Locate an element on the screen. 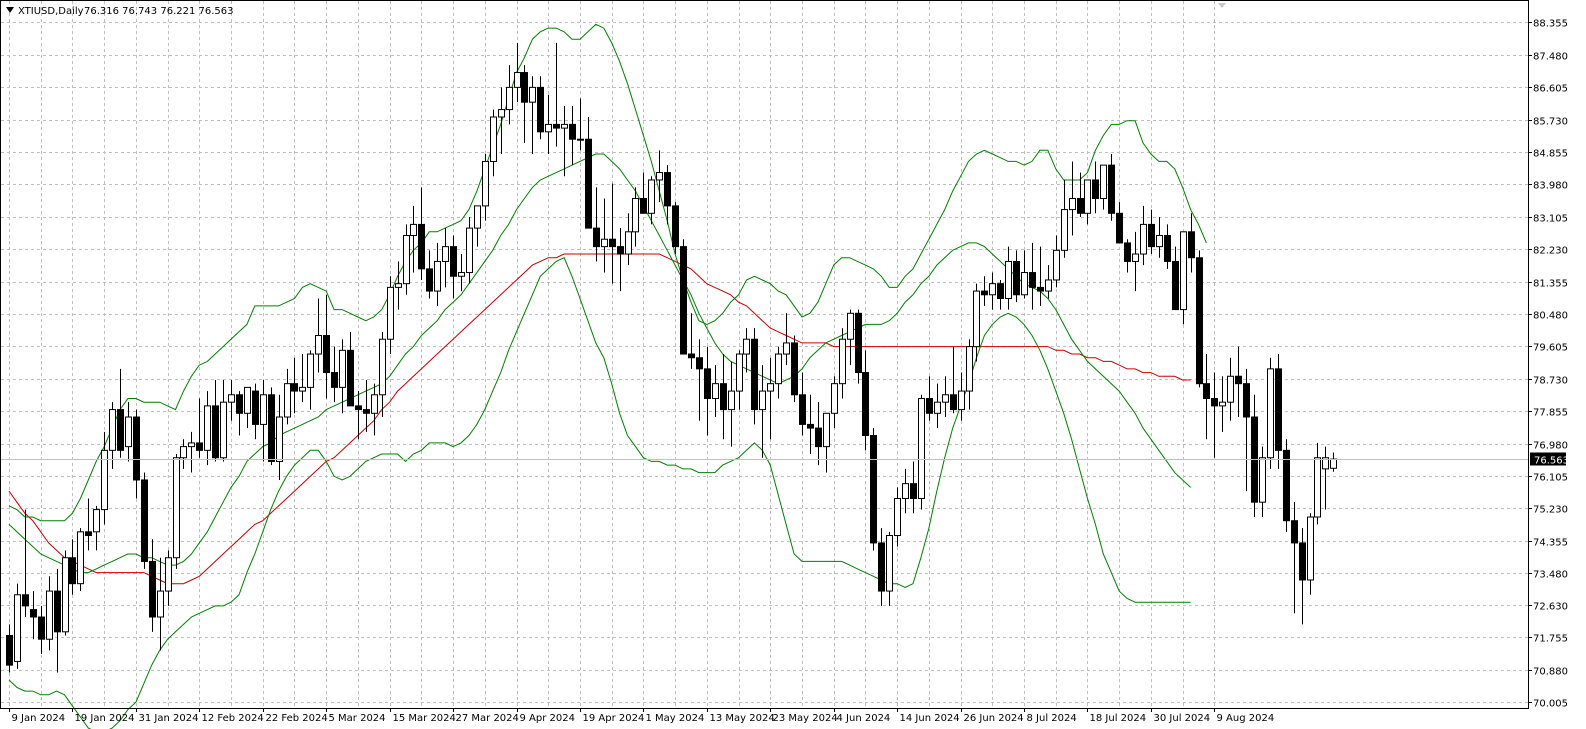 This screenshot has height=729, width=1586. ohlc-label: 76.316 76.743 76.221 76.563 is located at coordinates (159, 11).